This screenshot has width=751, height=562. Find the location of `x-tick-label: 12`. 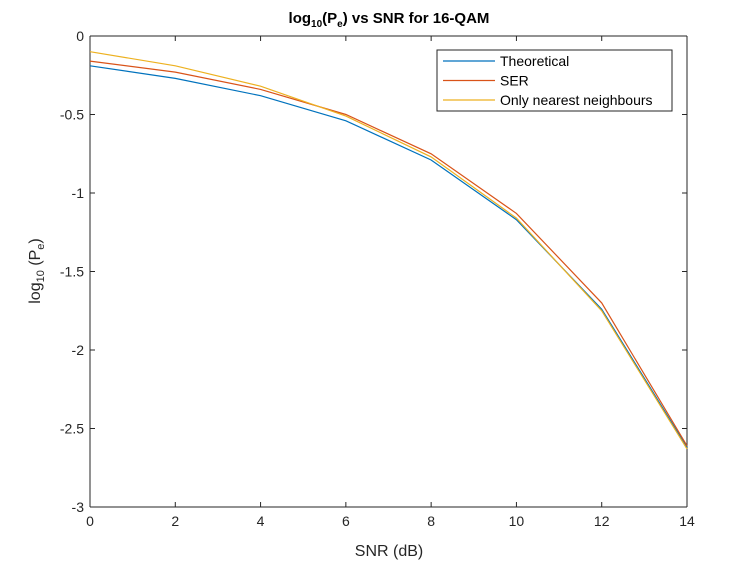

x-tick-label: 12 is located at coordinates (602, 521).